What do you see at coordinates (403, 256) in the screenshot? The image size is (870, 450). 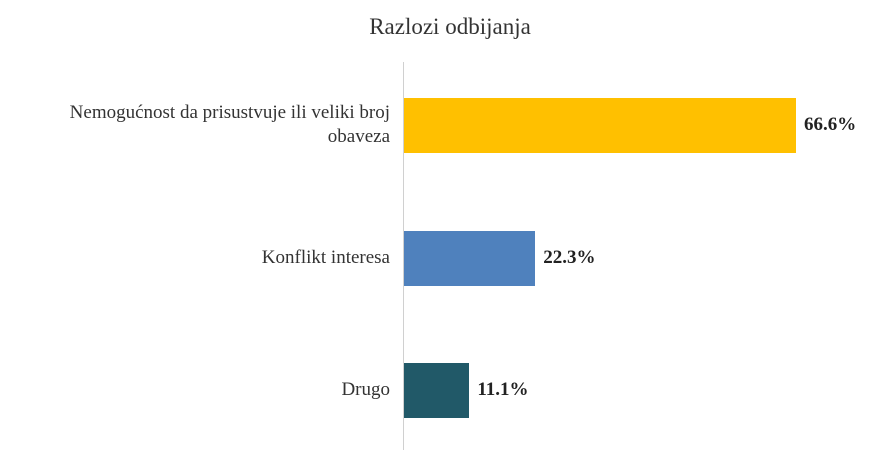 I see `category-axis` at bounding box center [403, 256].